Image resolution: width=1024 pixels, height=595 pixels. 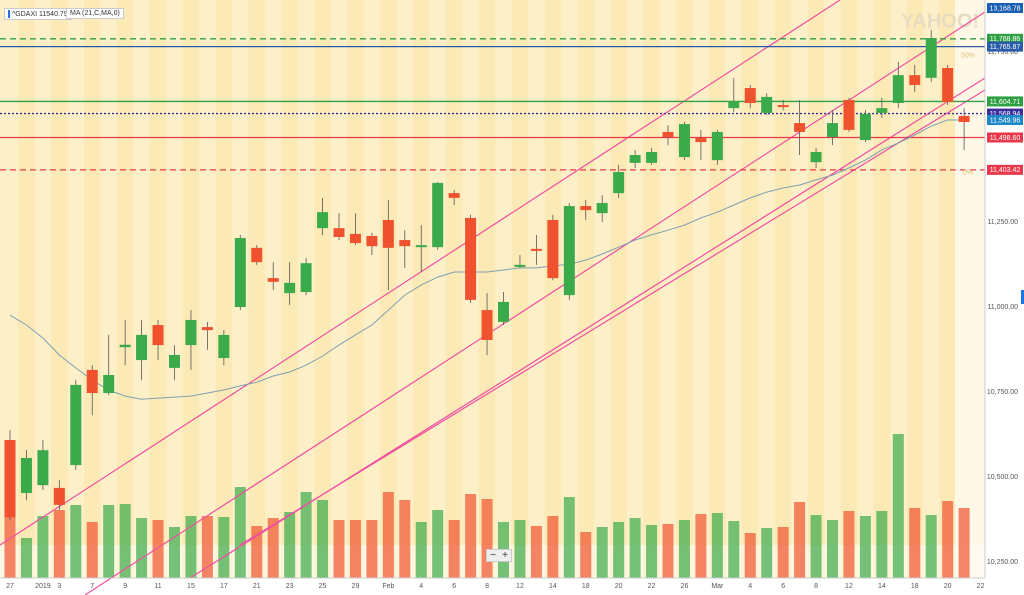 I want to click on level-label: 11,498.60, so click(x=1005, y=138).